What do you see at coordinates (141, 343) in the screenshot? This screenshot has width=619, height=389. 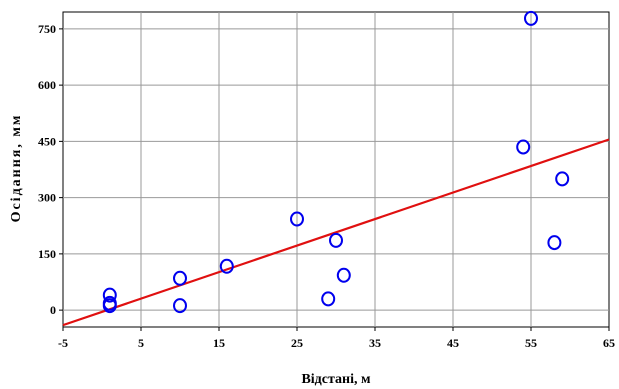 I see `x-tick-label: 5` at bounding box center [141, 343].